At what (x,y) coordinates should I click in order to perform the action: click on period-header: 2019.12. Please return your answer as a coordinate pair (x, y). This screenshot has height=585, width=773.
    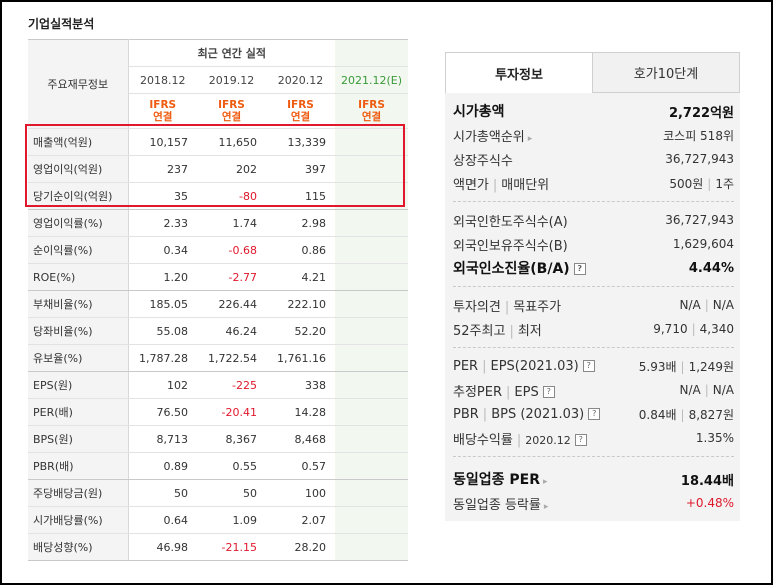
    Looking at the image, I should click on (231, 80).